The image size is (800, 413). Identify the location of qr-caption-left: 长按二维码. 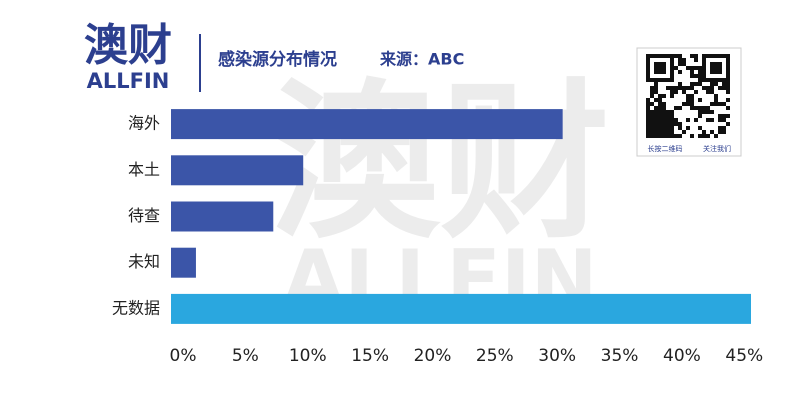
(665, 148).